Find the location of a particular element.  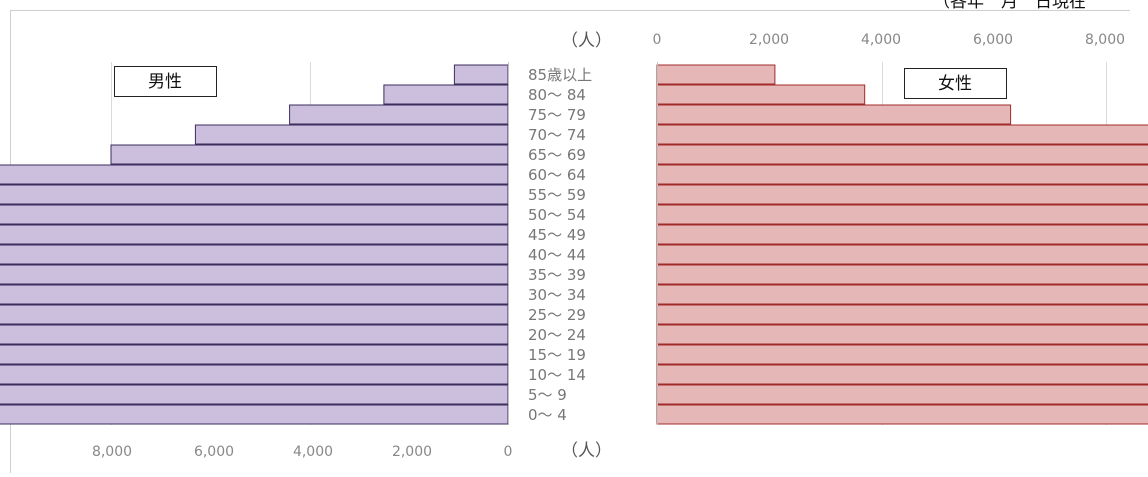

x-tick-label-right: 8,000 is located at coordinates (1105, 40).